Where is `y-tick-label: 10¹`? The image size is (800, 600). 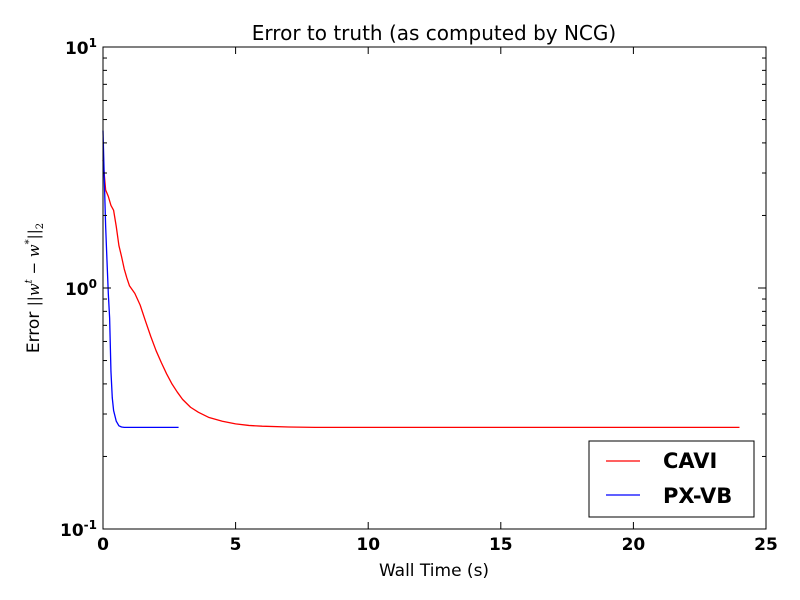 y-tick-label: 10¹ is located at coordinates (81, 47).